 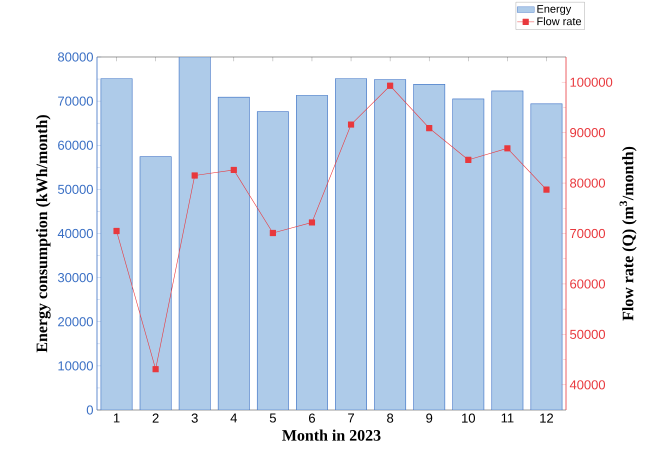 I want to click on y-tick-label: 80000, so click(x=75, y=57).